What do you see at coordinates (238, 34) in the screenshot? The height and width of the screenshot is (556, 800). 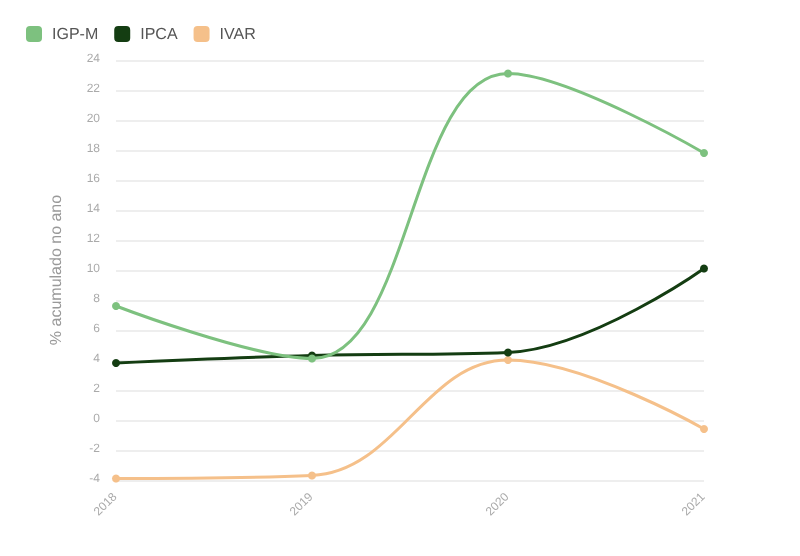 I see `legend-label: IVAR` at bounding box center [238, 34].